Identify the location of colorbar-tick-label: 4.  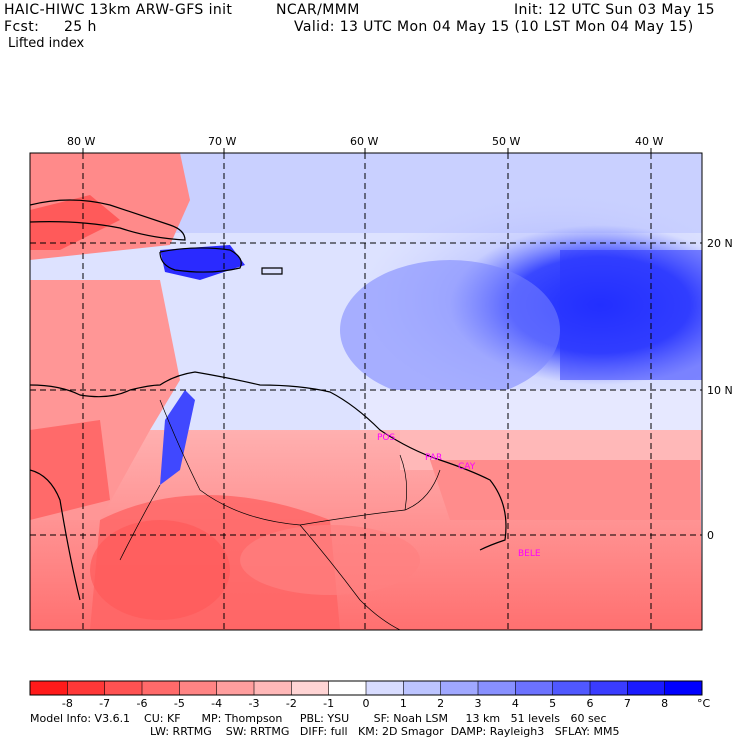
(515, 703).